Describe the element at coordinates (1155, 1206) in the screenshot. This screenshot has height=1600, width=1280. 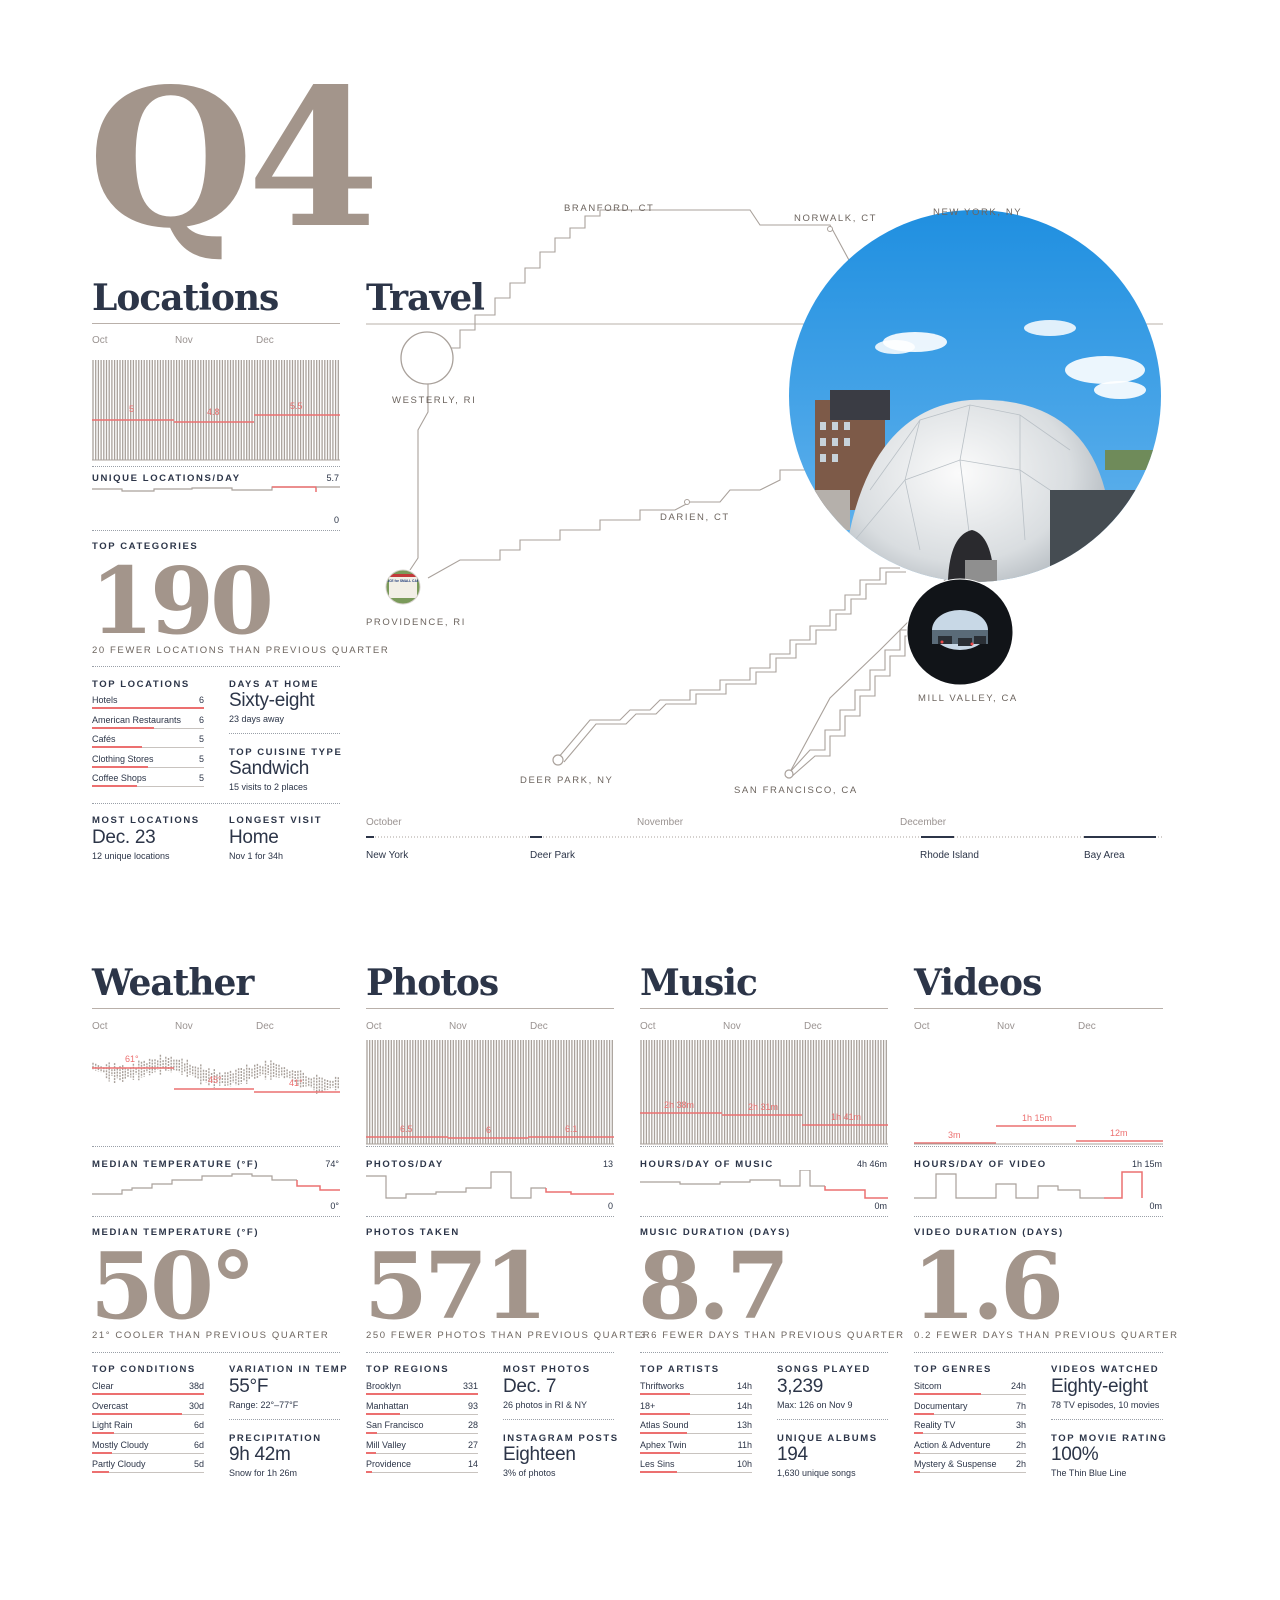
I see `videos-metric-min: 0m` at that location.